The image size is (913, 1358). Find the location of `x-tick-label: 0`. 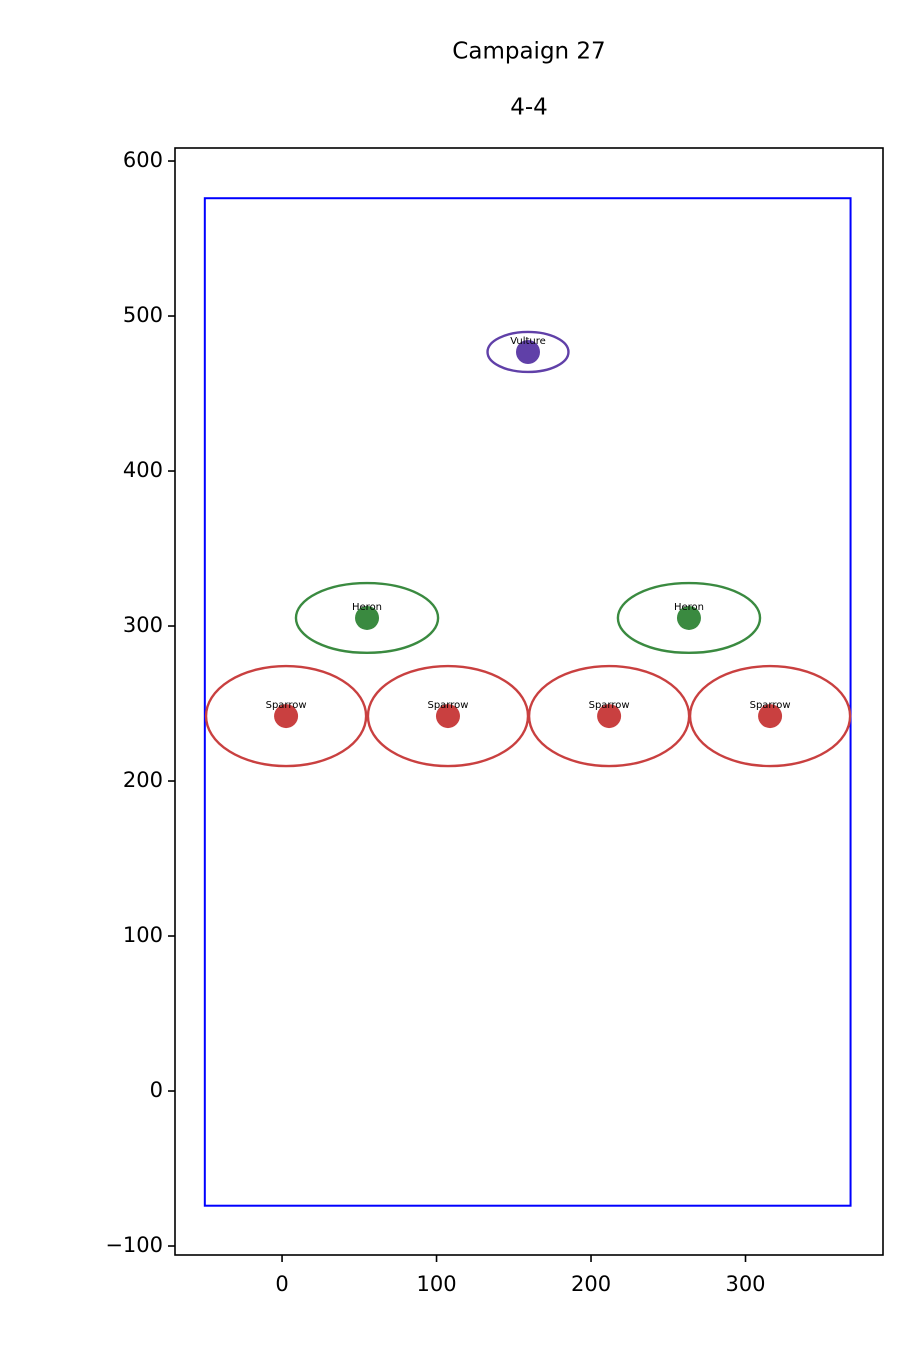

x-tick-label: 0 is located at coordinates (281, 1284).